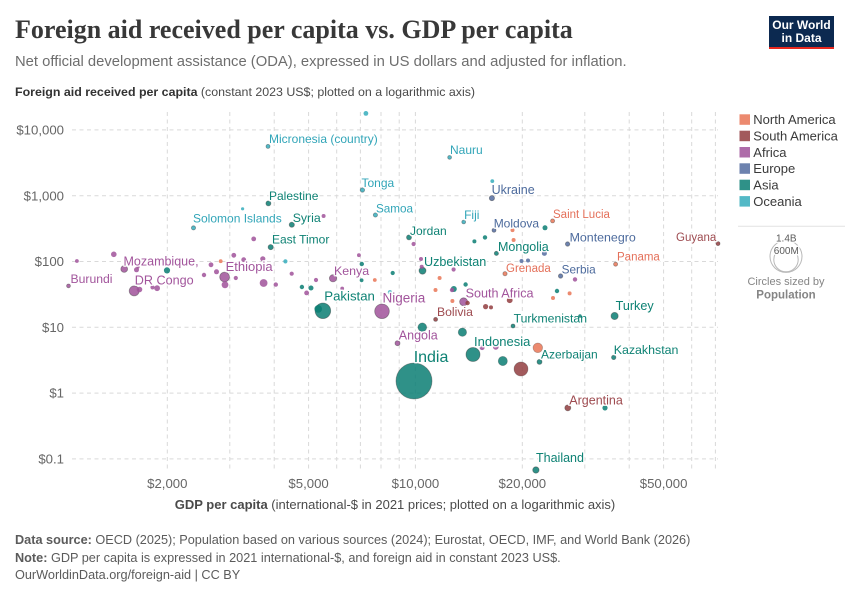  I want to click on svg-text: Mongolia, so click(523, 247).